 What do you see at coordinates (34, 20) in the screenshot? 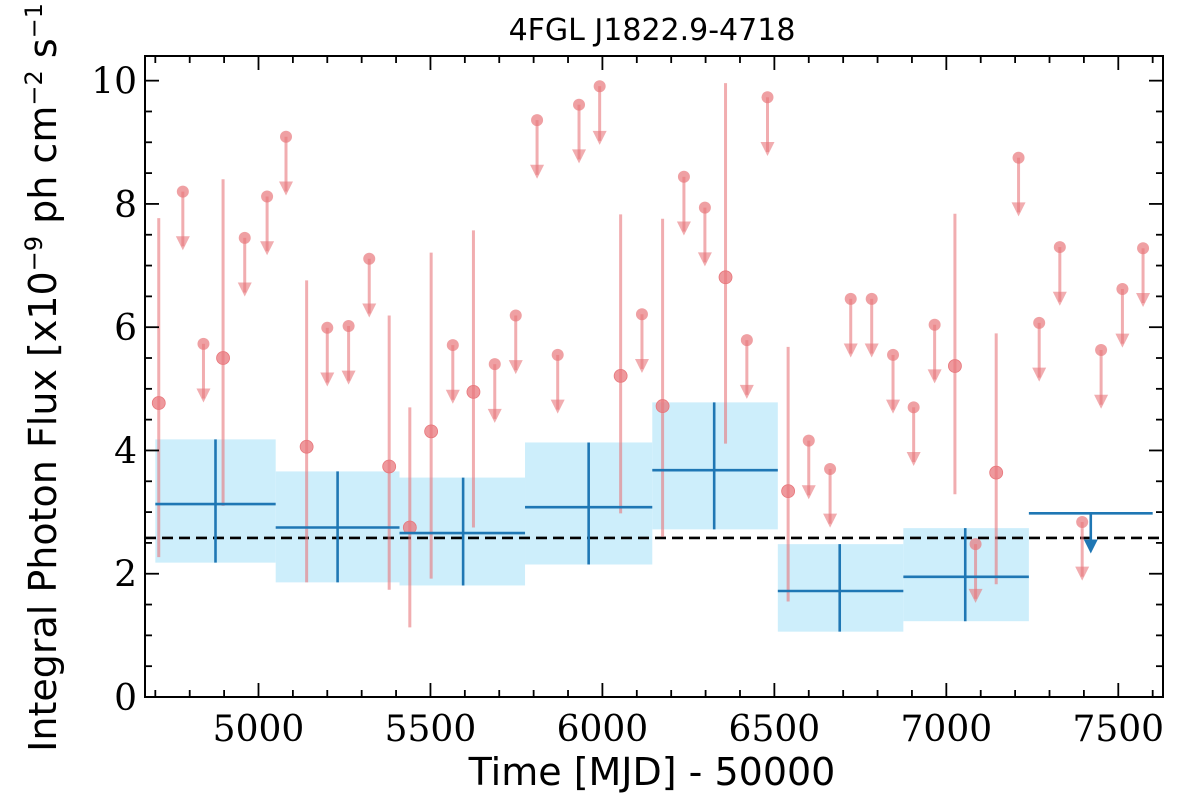
I see `y-axis-label-exponent: −1` at bounding box center [34, 20].